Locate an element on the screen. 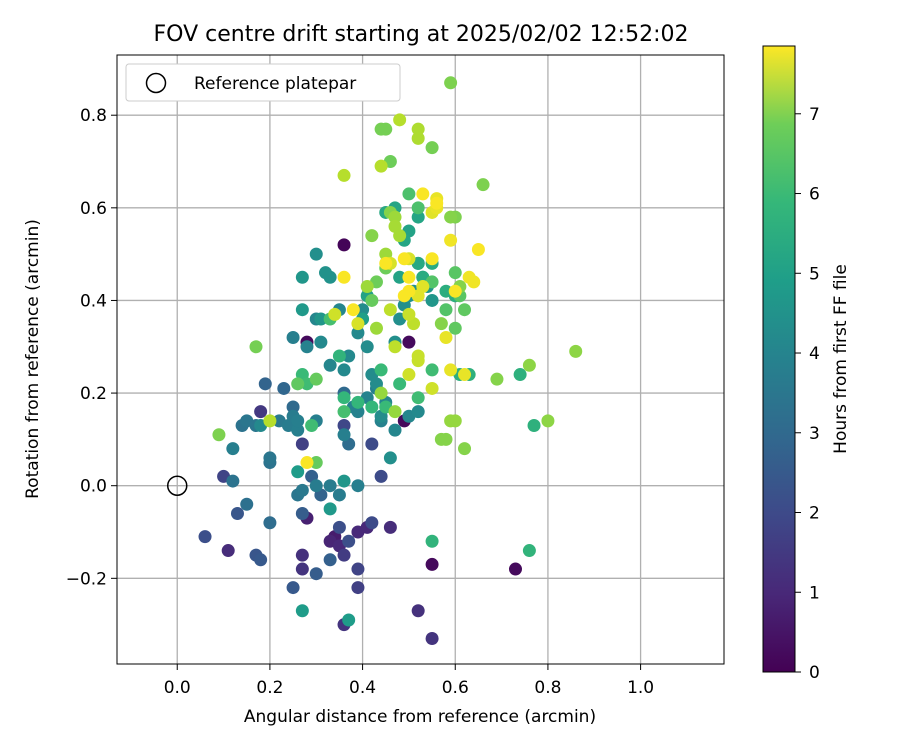 This screenshot has width=900, height=754. y-axis-ticks: −0.2 0.0 0.2 0.4 0.6 0.8 is located at coordinates (91, 347).